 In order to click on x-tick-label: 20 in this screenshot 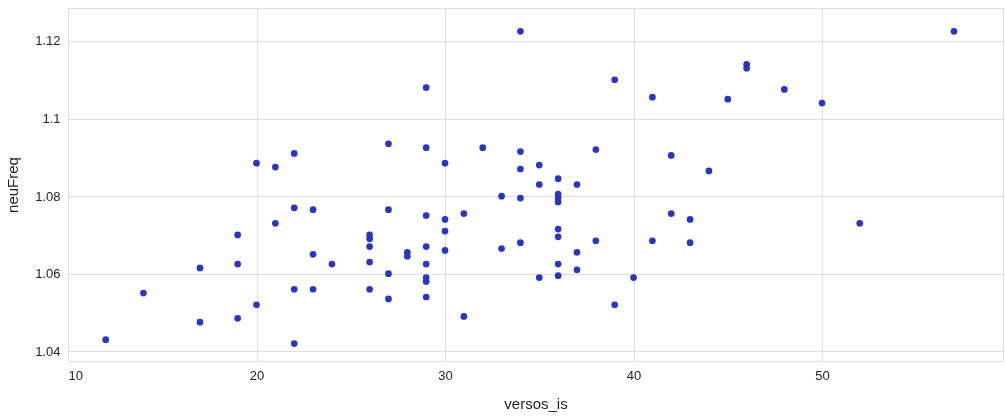, I will do `click(257, 375)`.